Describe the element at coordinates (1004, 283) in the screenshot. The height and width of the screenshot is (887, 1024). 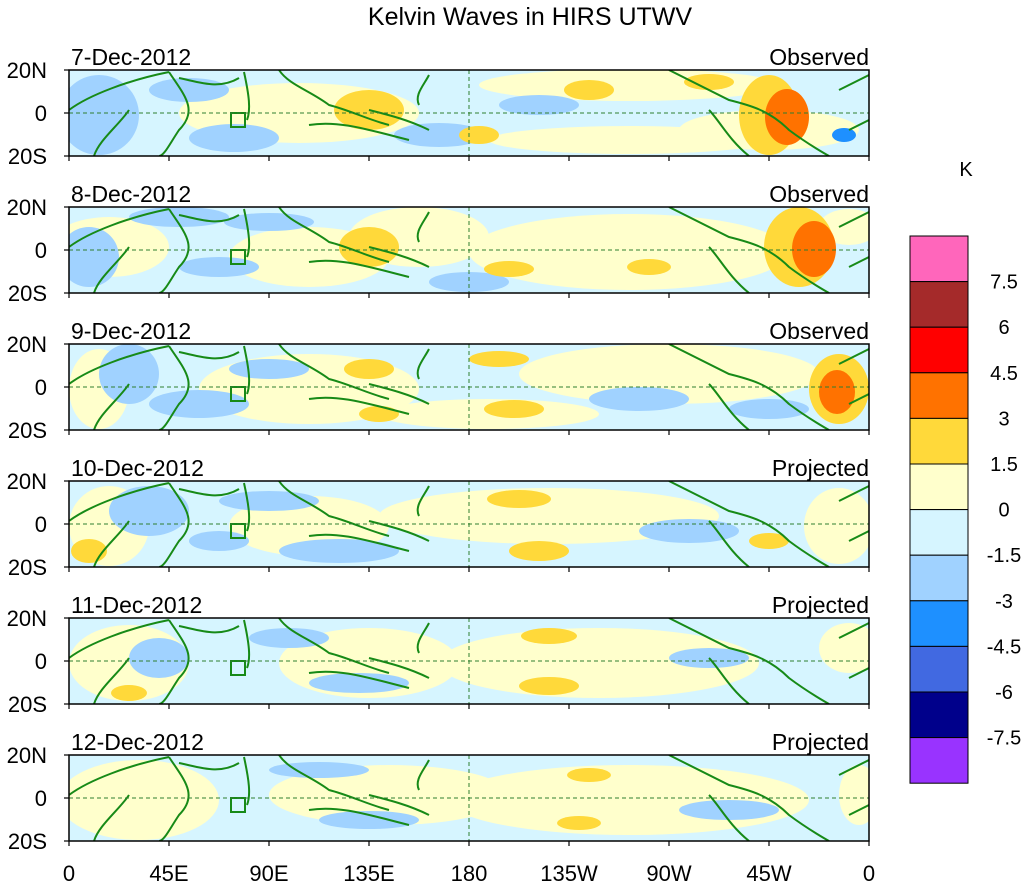
I see `colorbar-label: 7.5` at that location.